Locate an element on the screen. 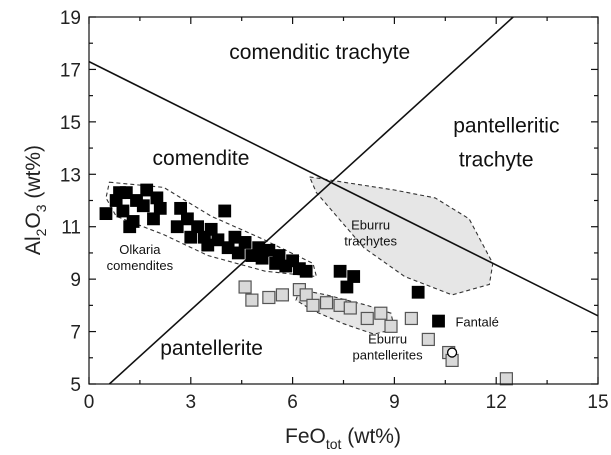  region-label-4: pantellerite is located at coordinates (211, 348).